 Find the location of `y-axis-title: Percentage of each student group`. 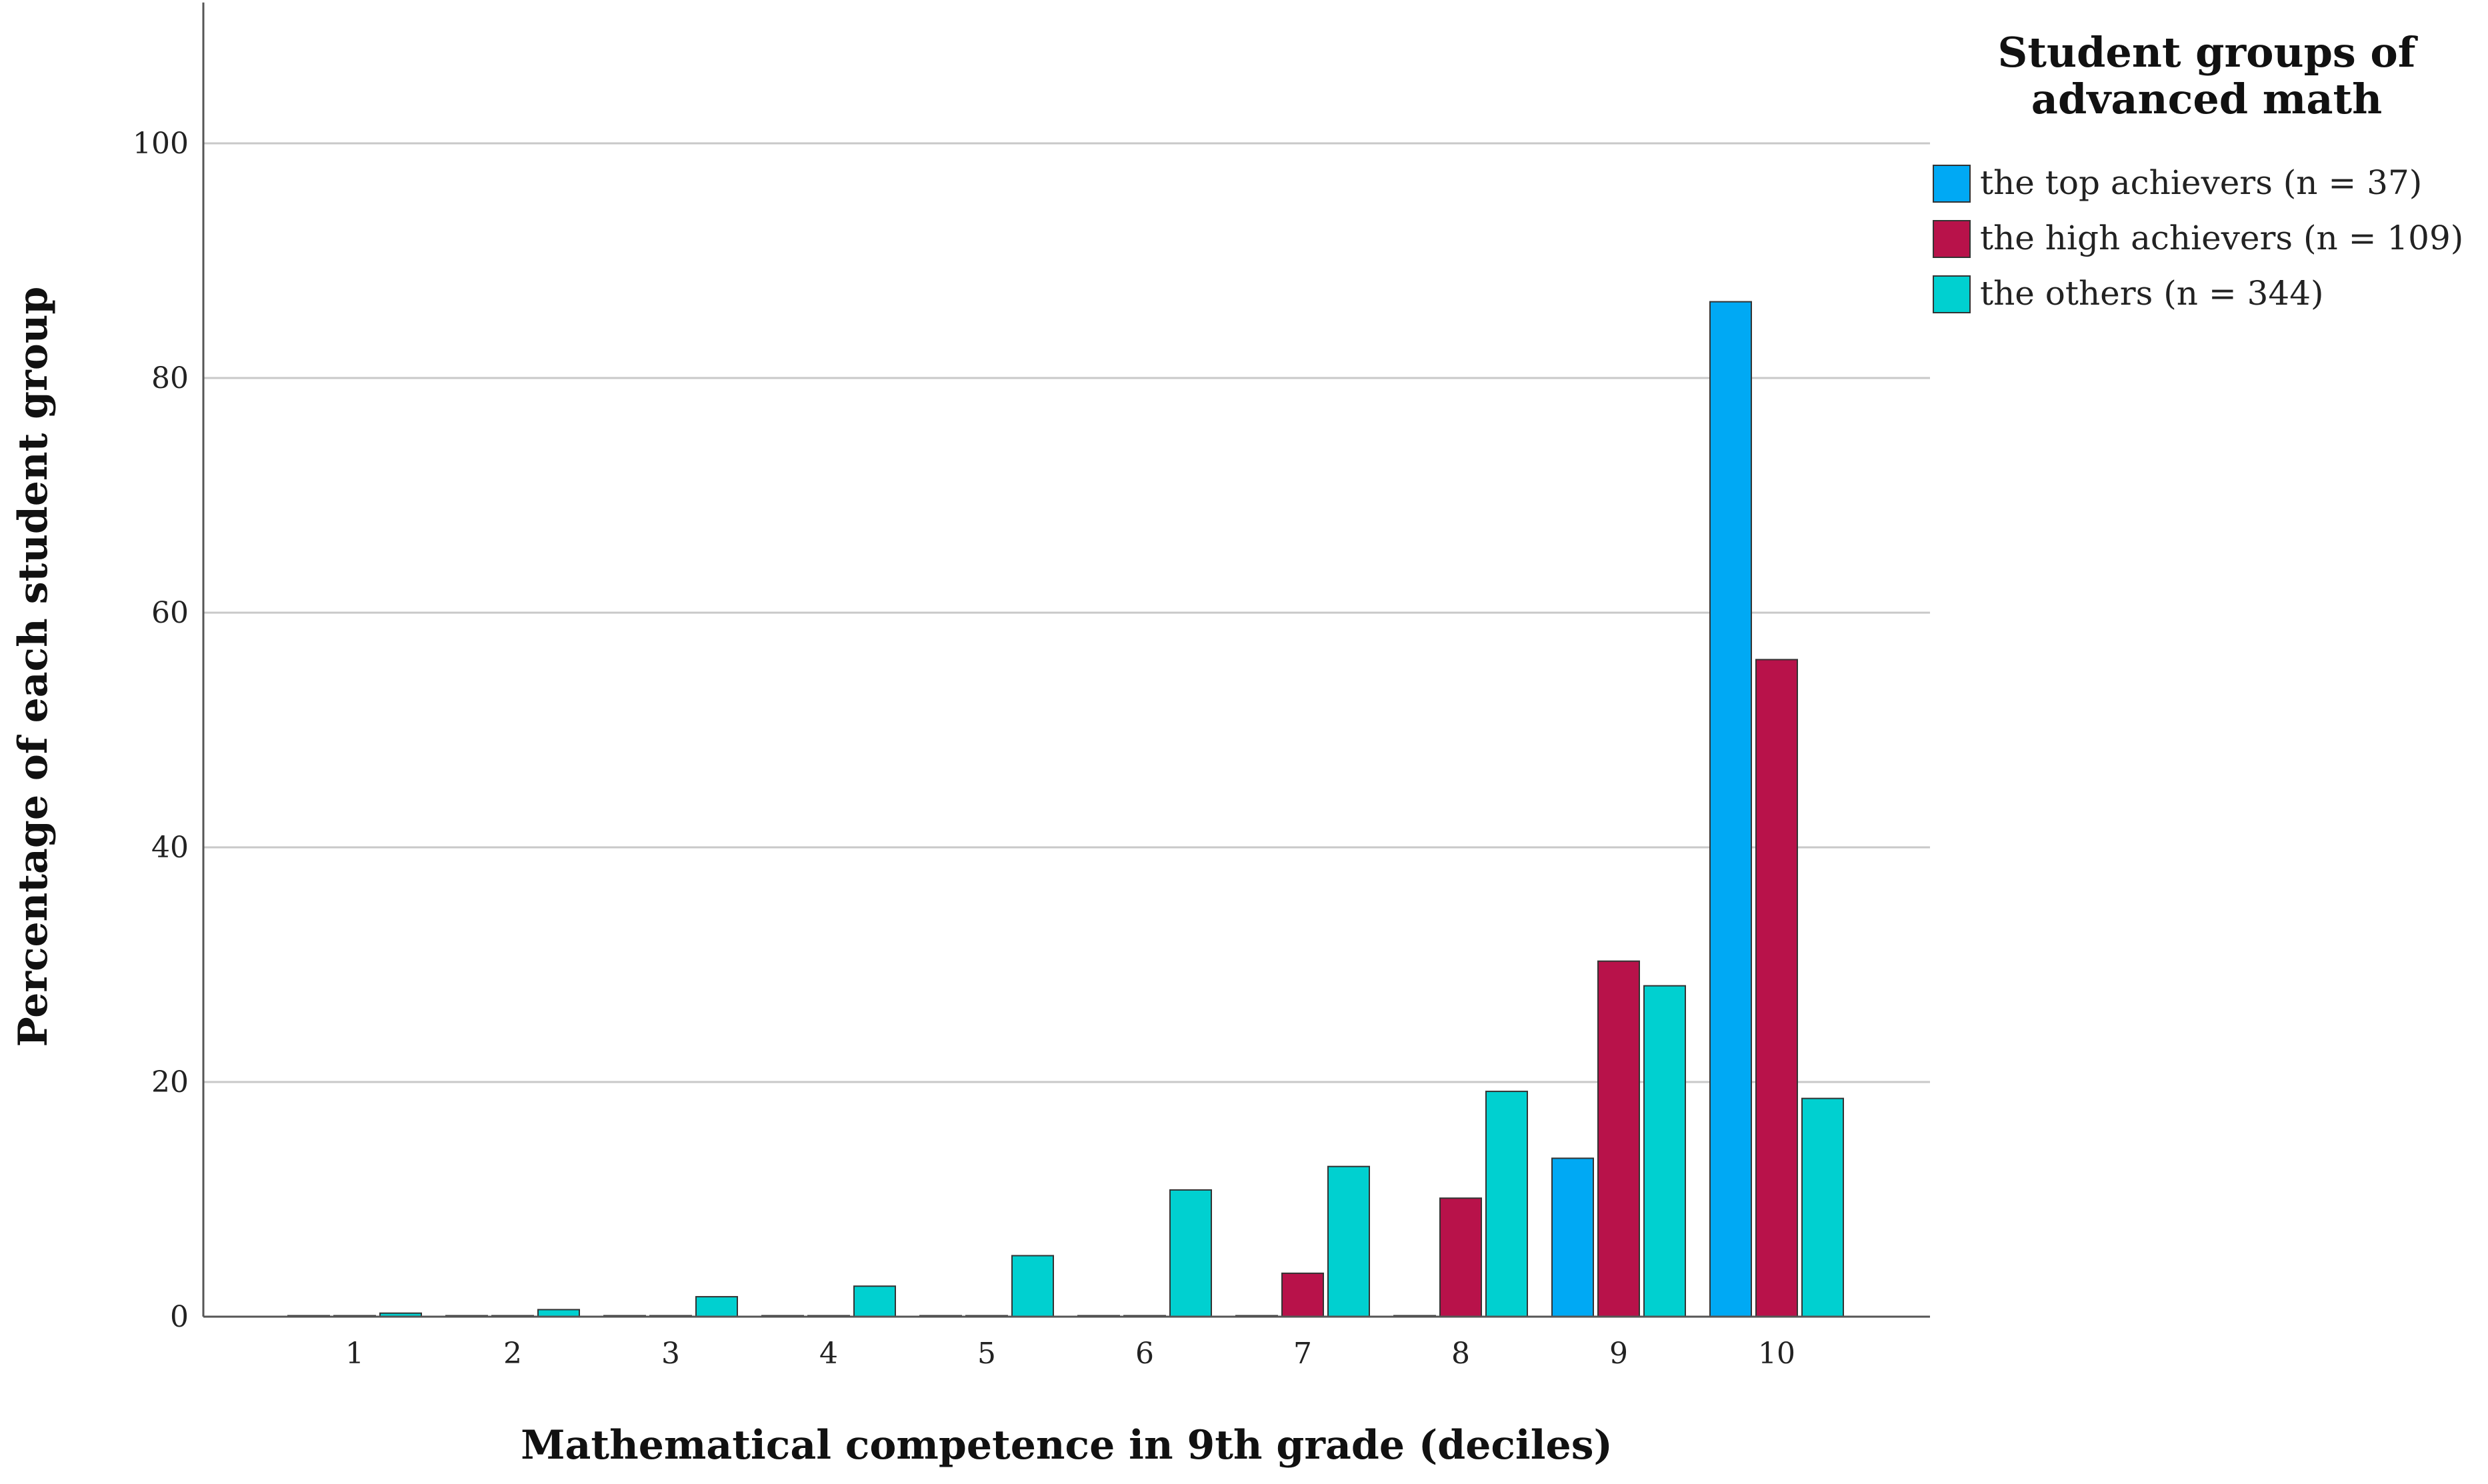

y-axis-title: Percentage of each student group is located at coordinates (33, 667).